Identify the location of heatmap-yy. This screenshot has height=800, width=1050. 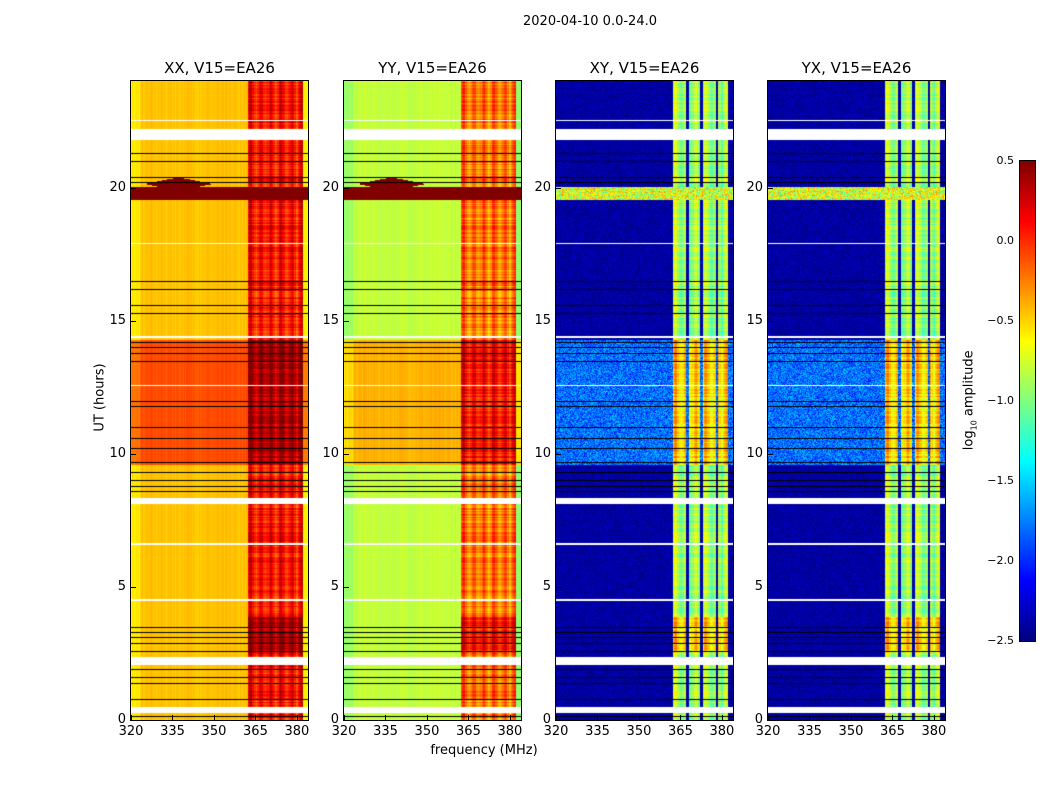
(432, 400).